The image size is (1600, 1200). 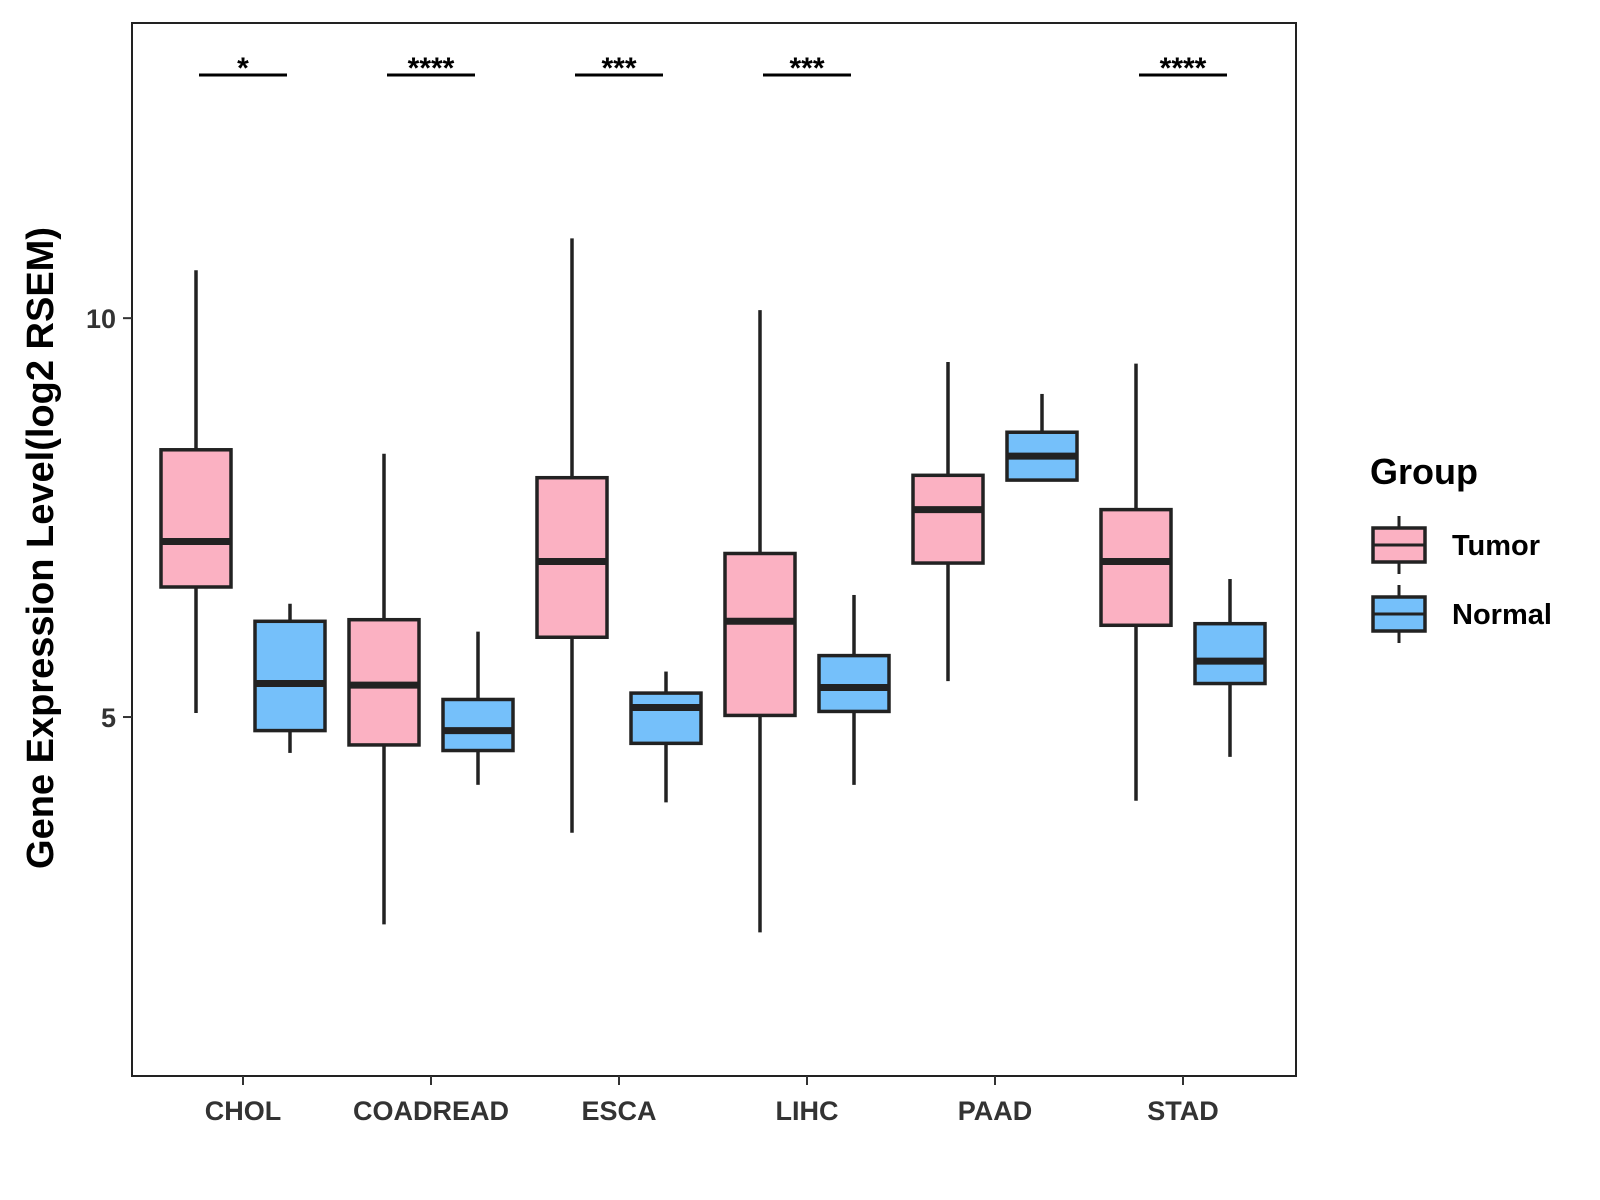 I want to click on x-tick-label: CHOL, so click(x=243, y=1111).